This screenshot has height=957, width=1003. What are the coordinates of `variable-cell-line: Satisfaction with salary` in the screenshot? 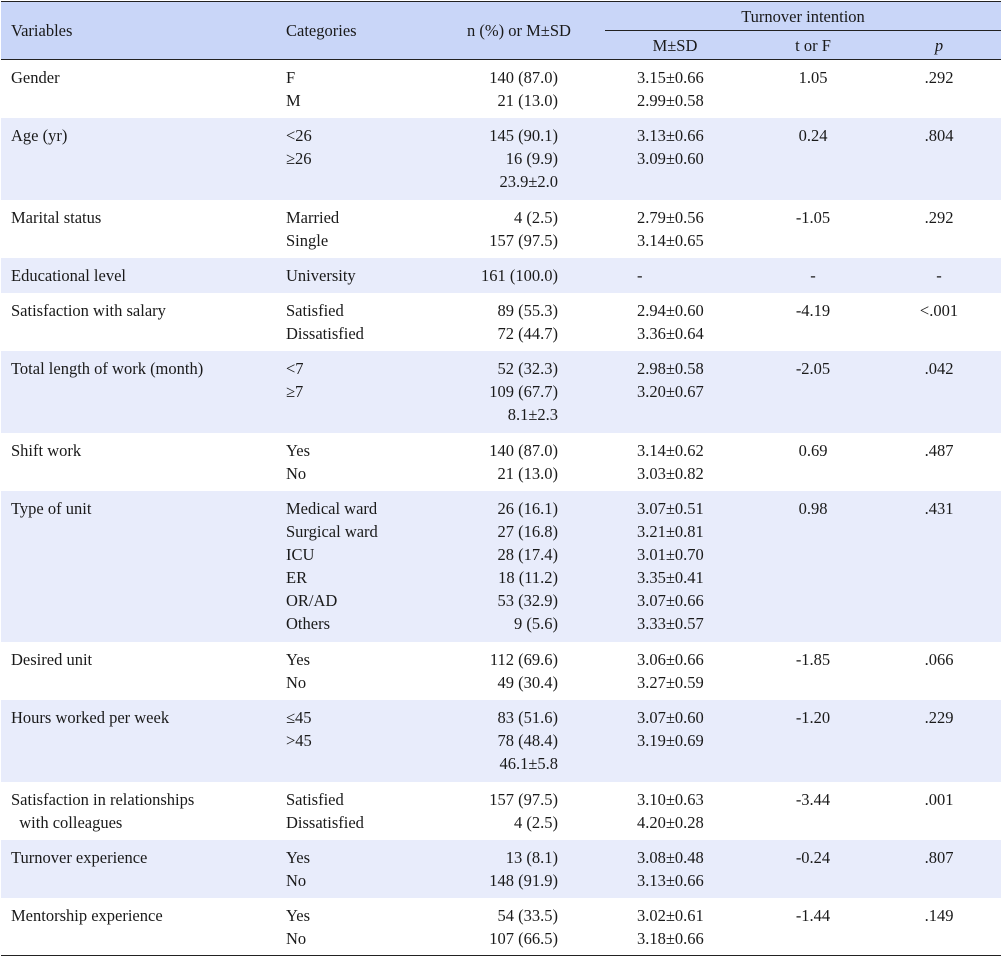 It's located at (88, 310).